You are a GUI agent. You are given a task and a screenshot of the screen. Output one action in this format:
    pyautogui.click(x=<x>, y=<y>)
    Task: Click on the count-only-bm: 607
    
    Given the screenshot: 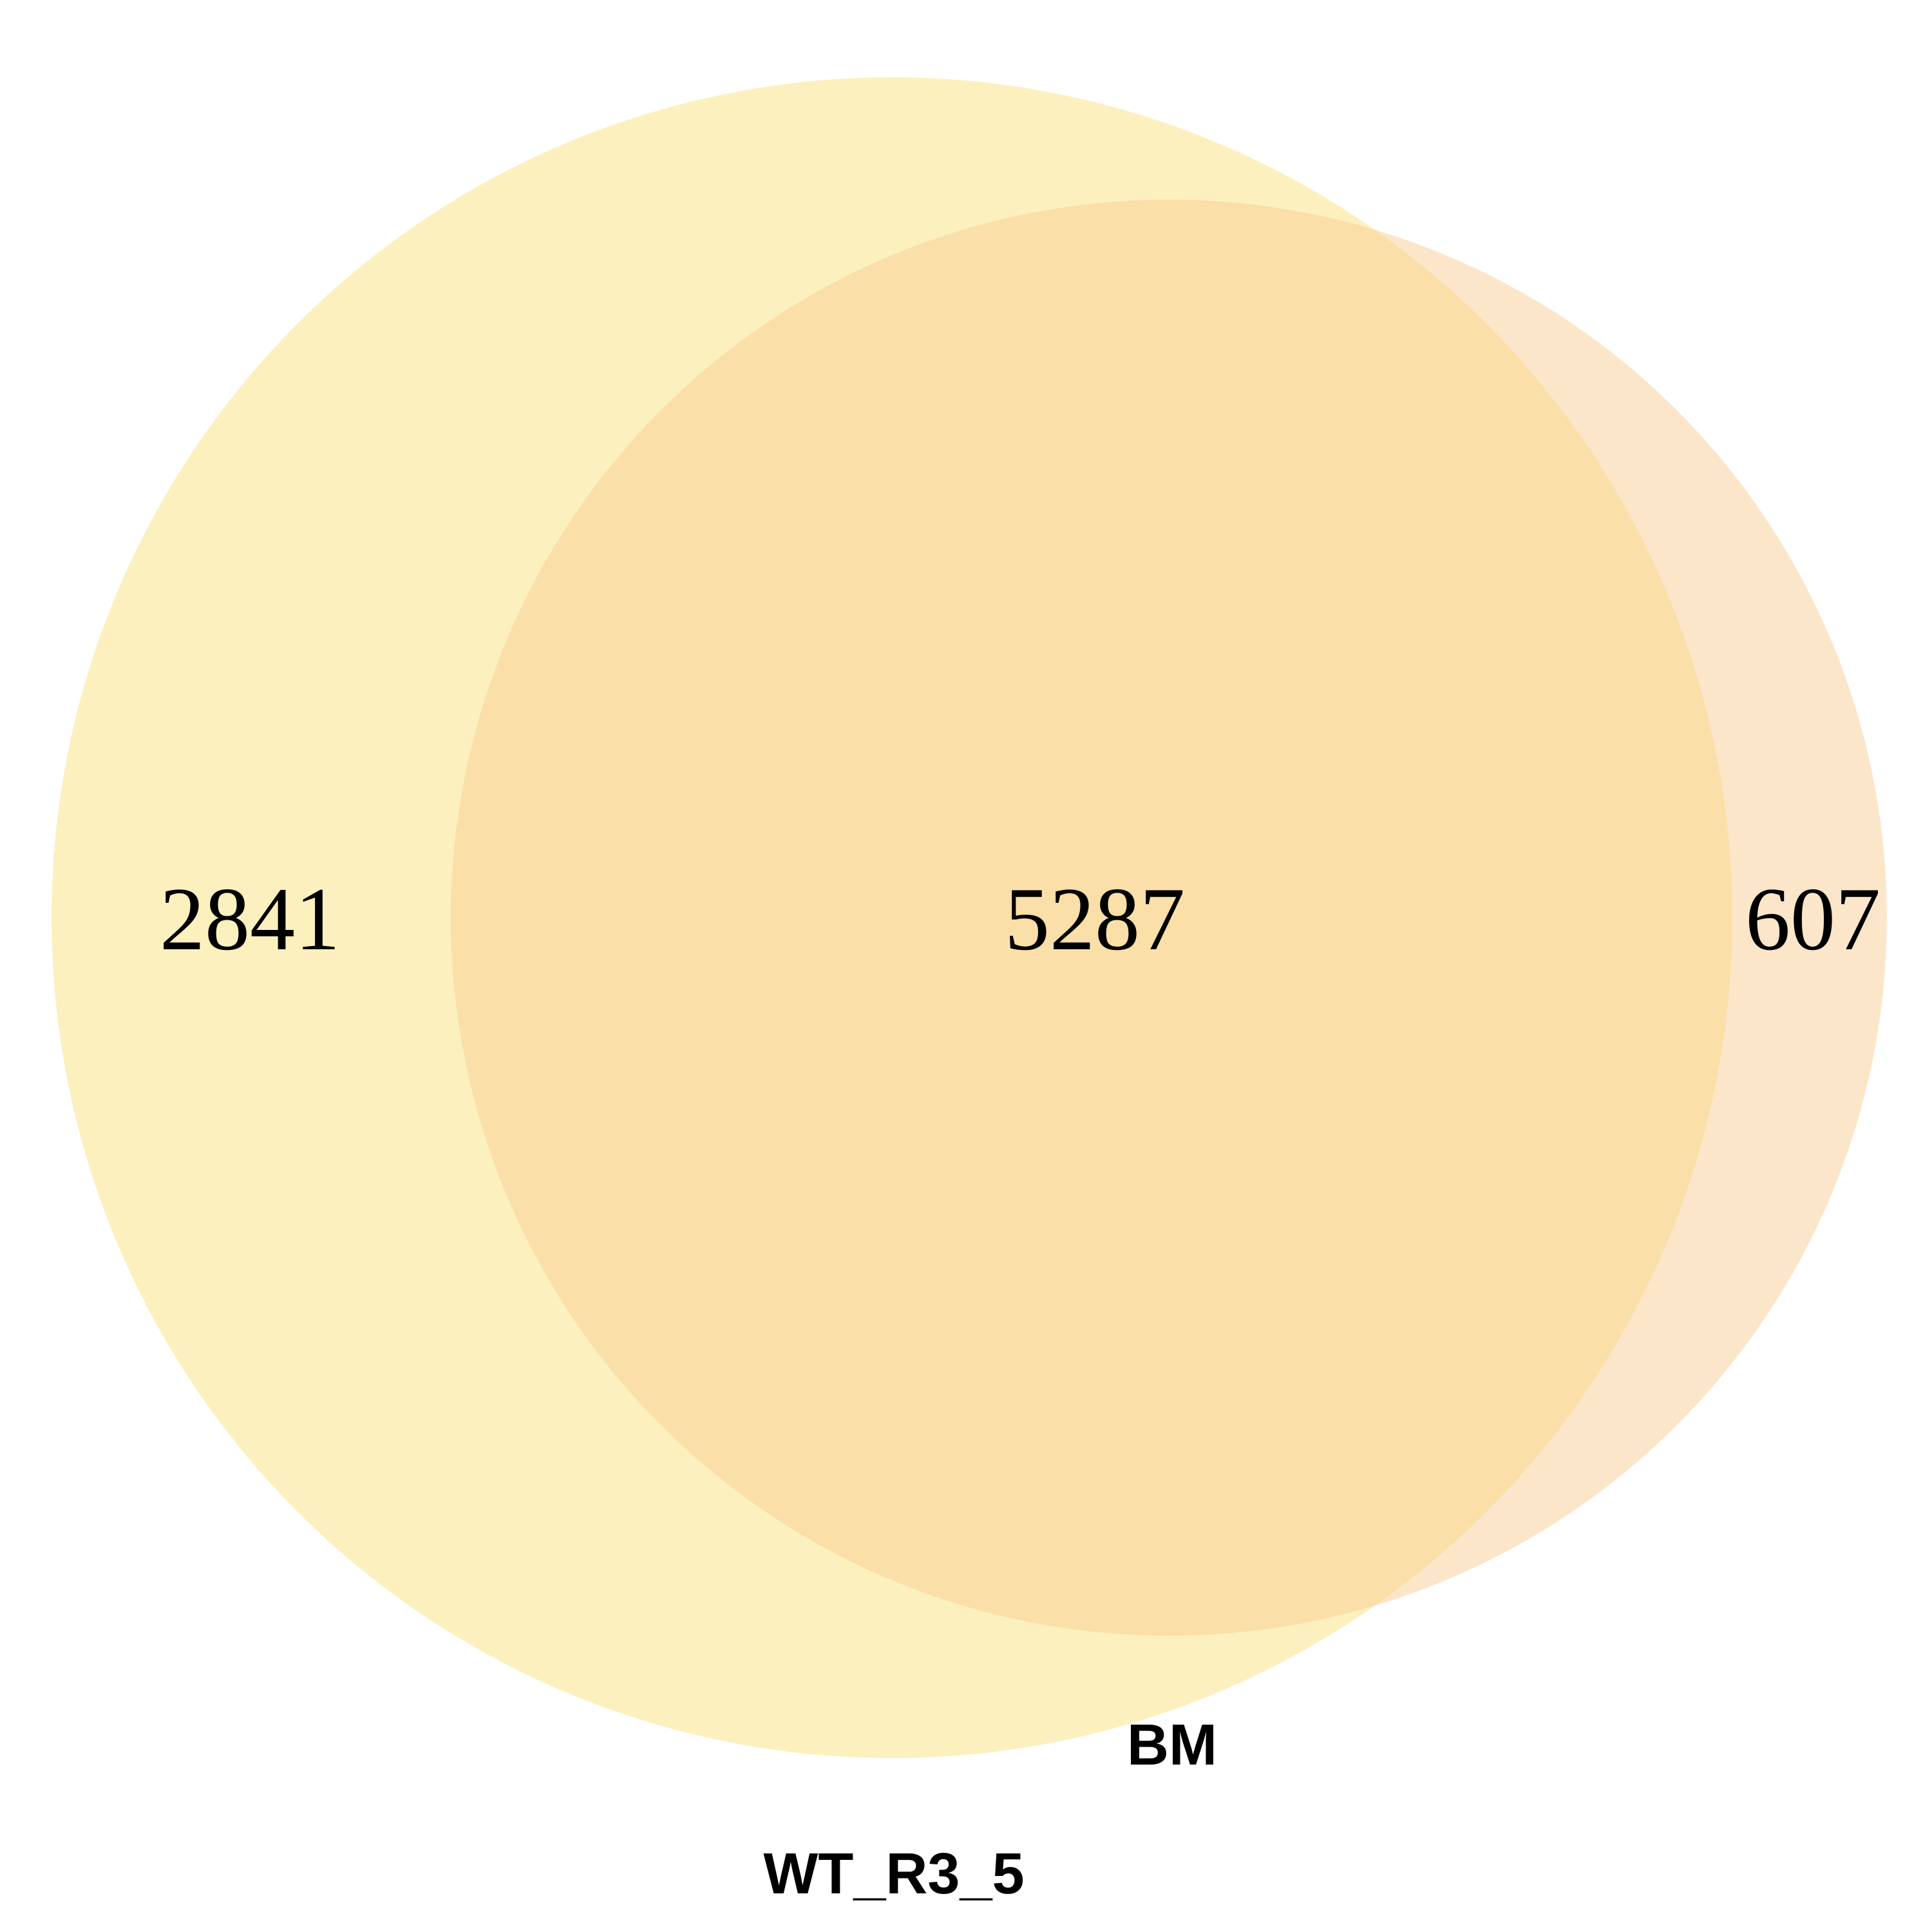 What is the action you would take?
    pyautogui.click(x=1812, y=919)
    